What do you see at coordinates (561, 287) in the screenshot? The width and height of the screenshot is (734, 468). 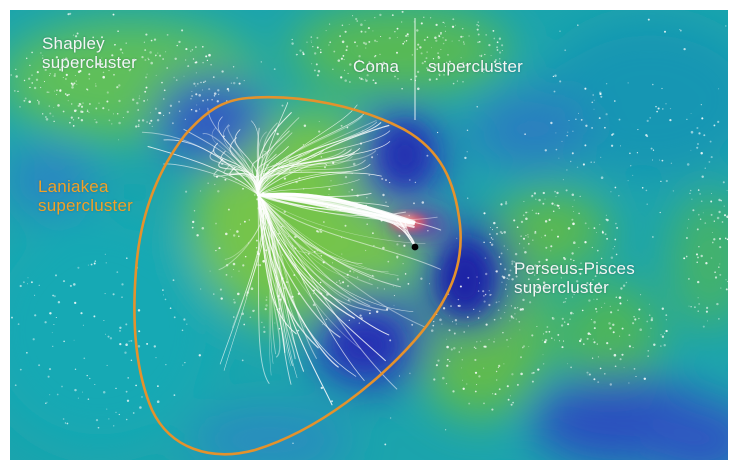 I see `perseus-pisces-label-line2: supercluster` at bounding box center [561, 287].